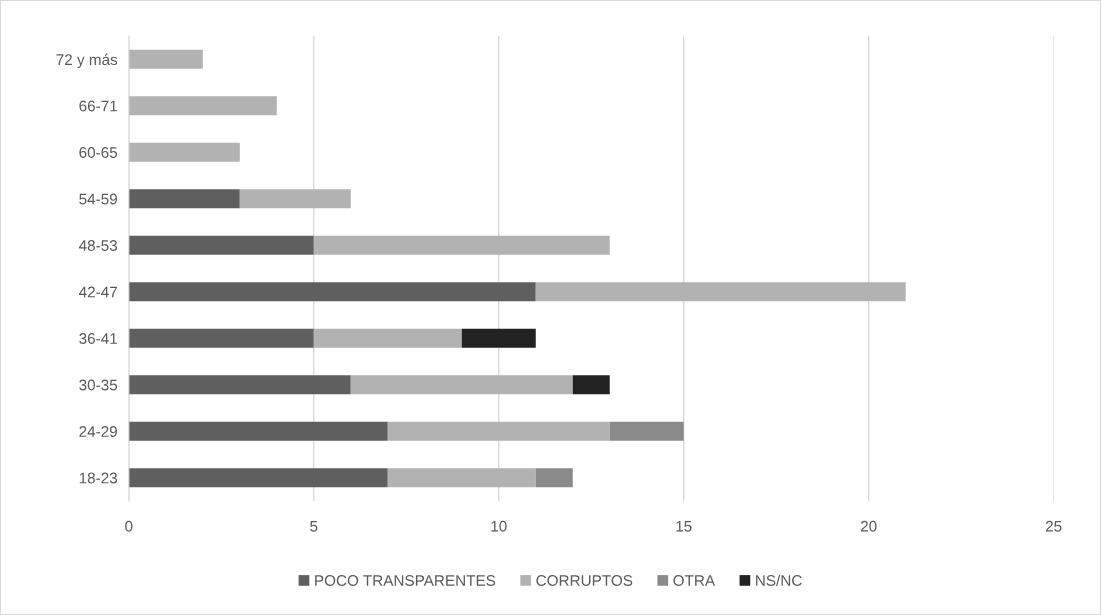 The width and height of the screenshot is (1101, 615). I want to click on legend-label: OTRA, so click(694, 580).